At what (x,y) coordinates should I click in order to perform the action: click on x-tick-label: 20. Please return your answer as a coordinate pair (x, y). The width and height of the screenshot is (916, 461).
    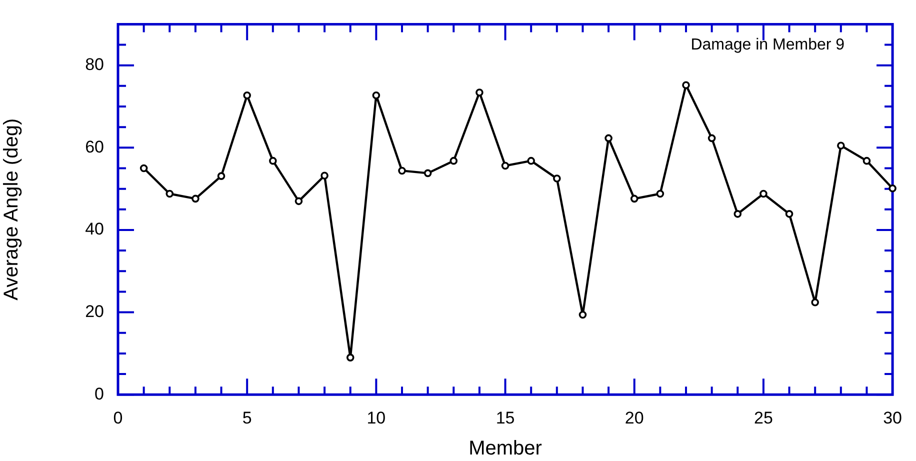
    Looking at the image, I should click on (634, 418).